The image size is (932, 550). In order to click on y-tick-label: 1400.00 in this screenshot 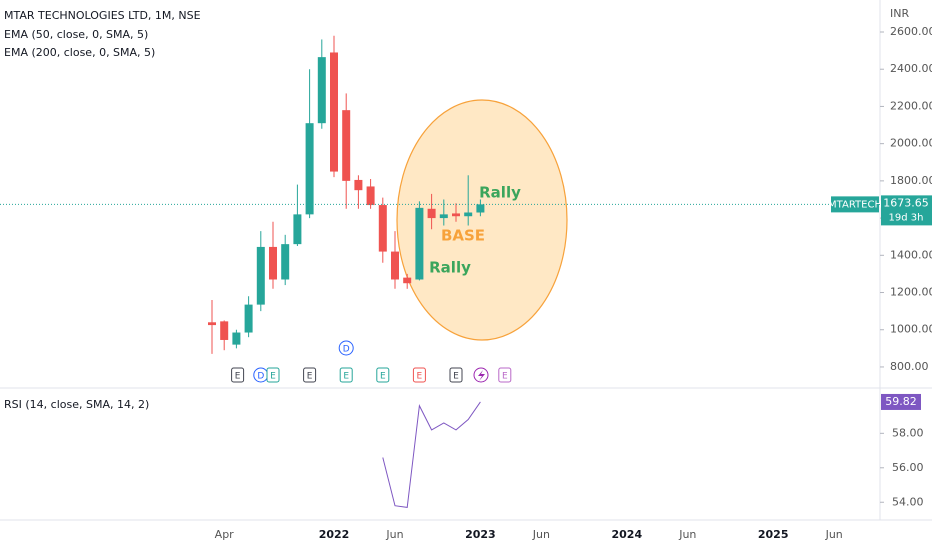, I will do `click(911, 254)`.